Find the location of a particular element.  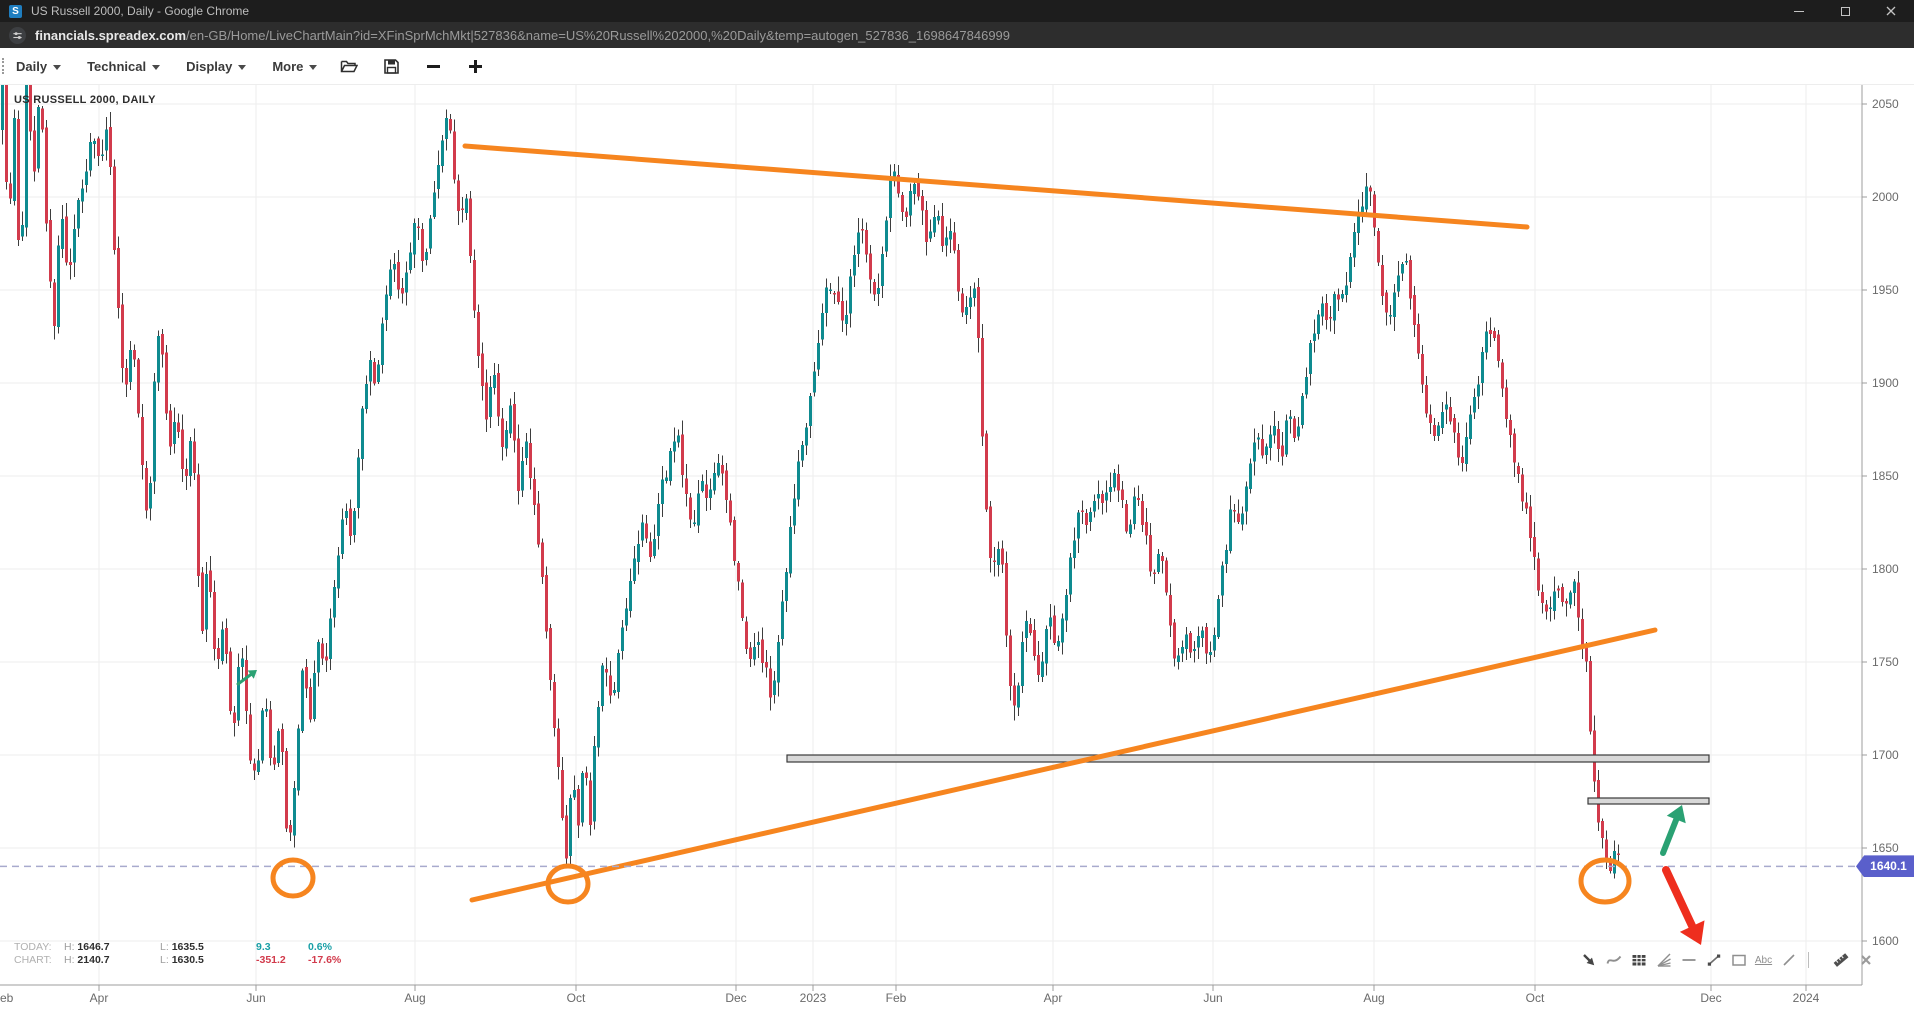

maximize-button is located at coordinates (1845, 11).